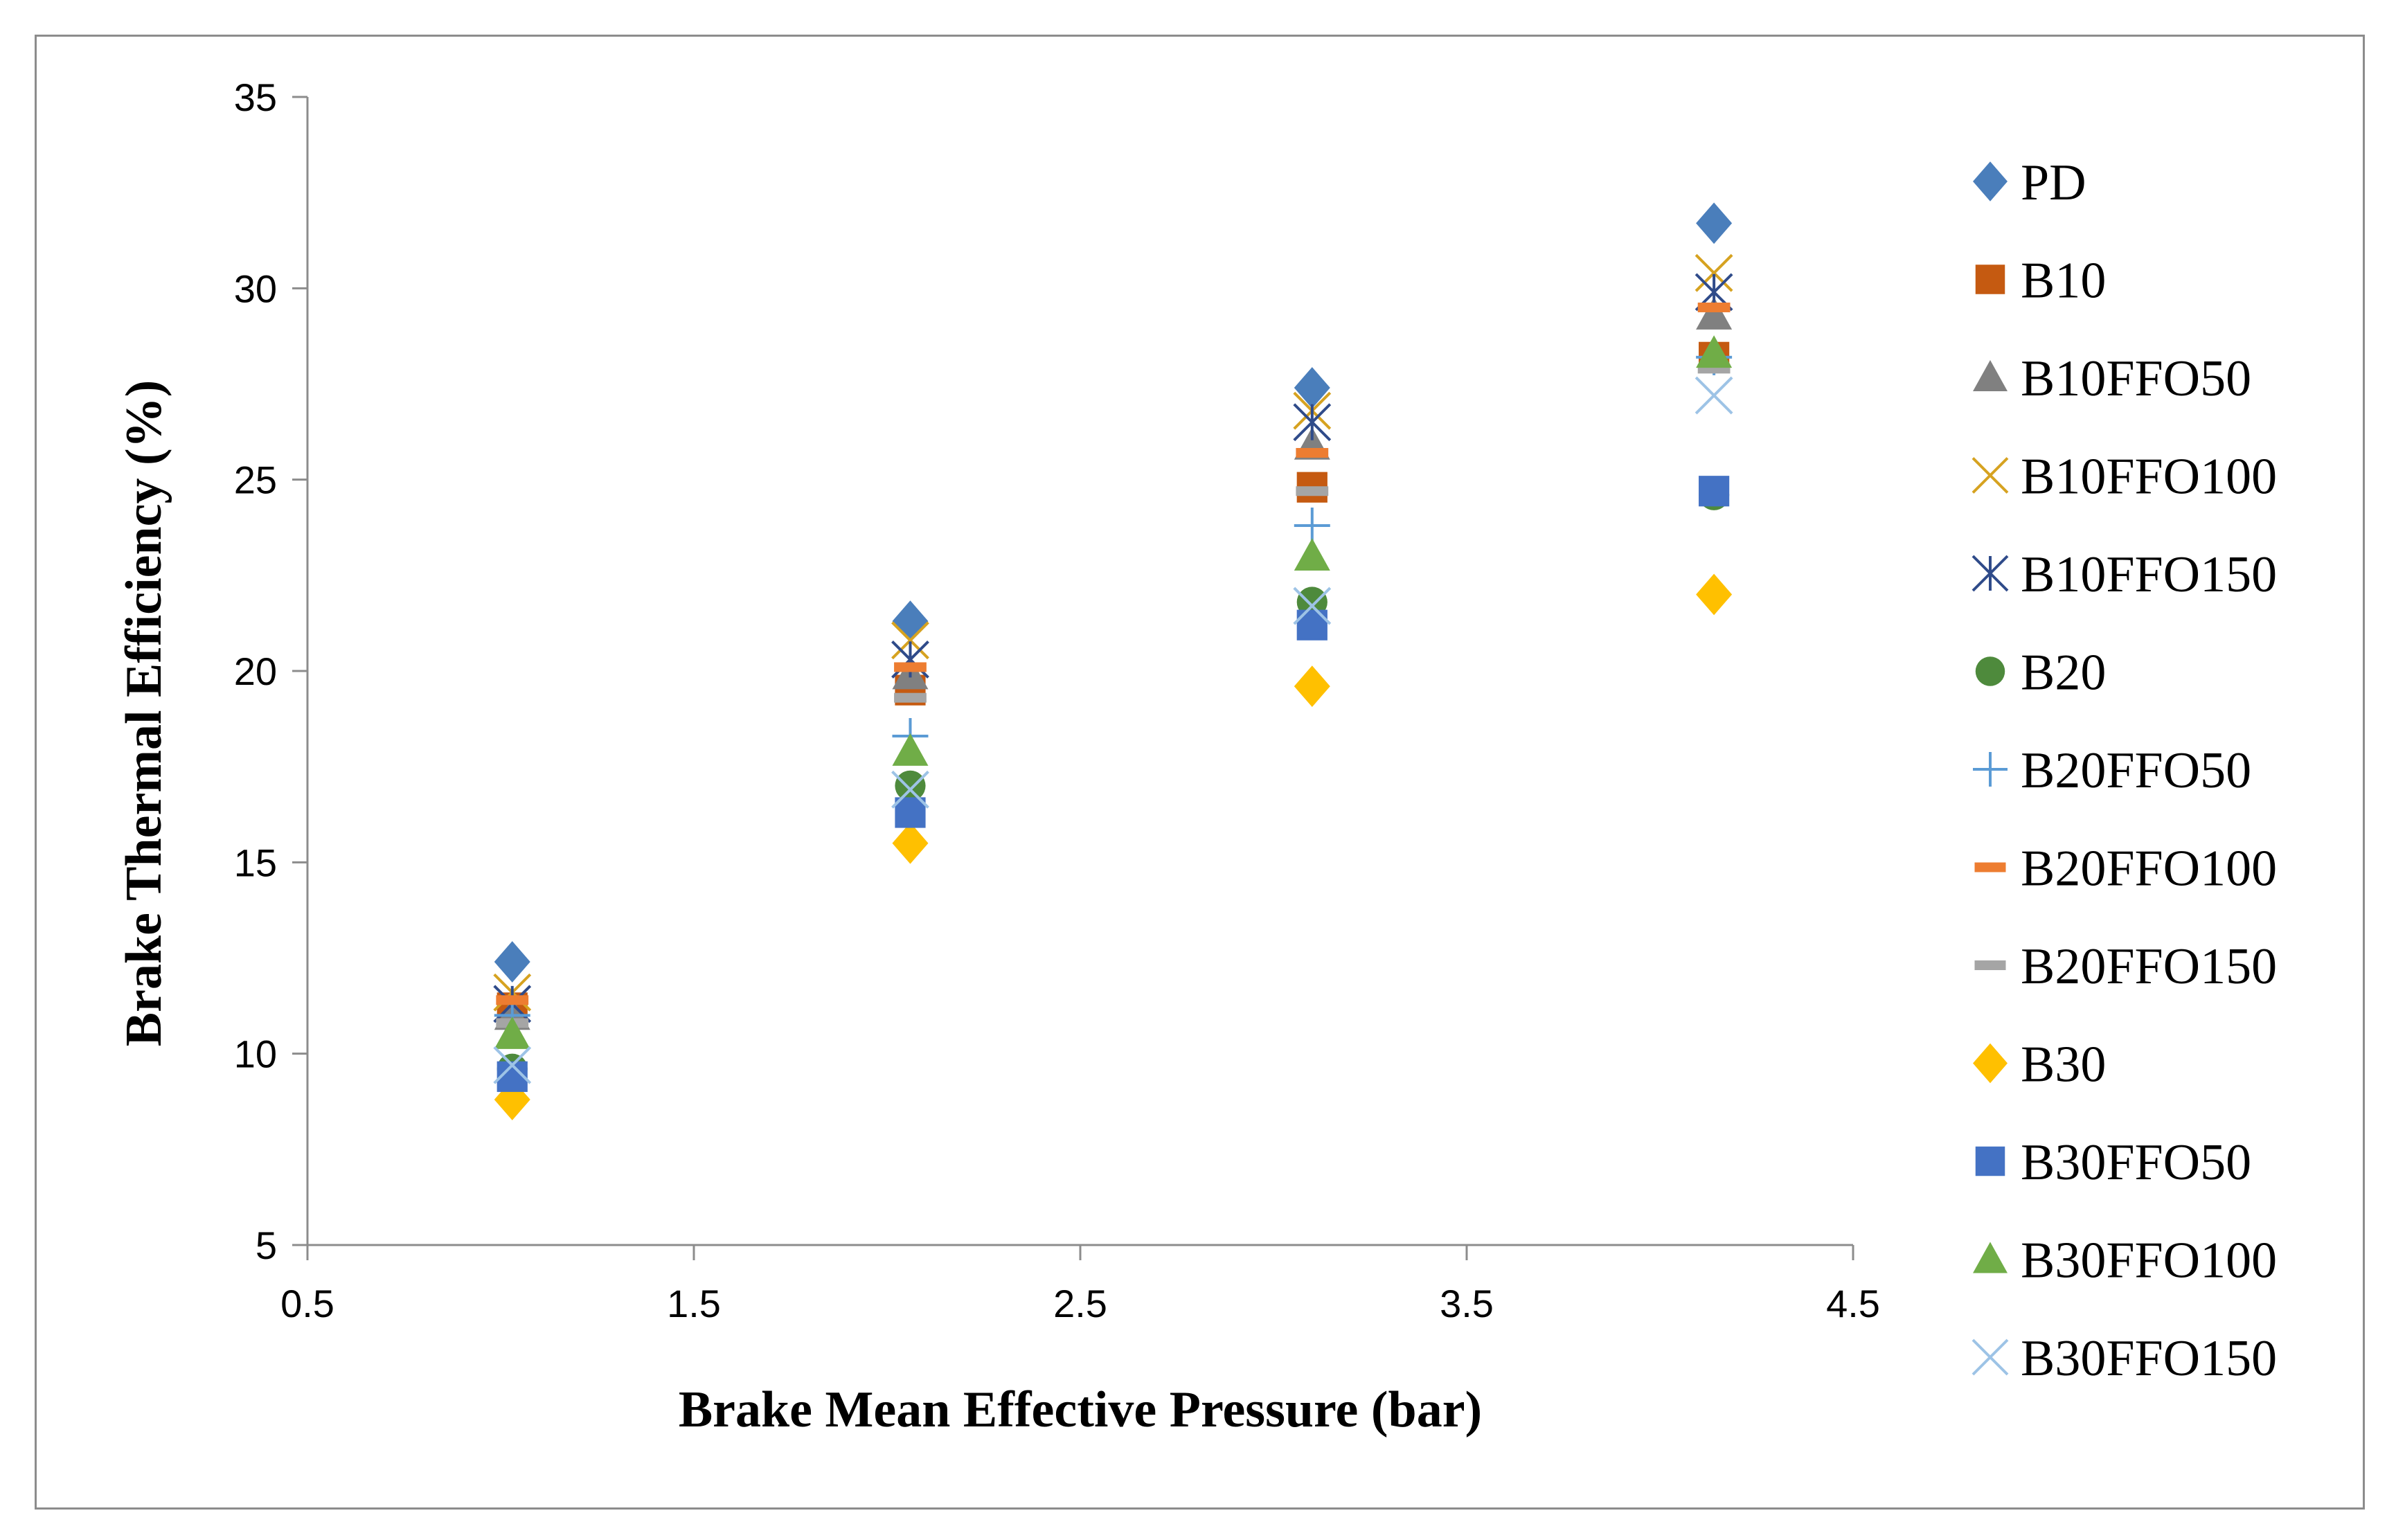 Image resolution: width=2396 pixels, height=1540 pixels. I want to click on legend-marker-b10ffo150, so click(1991, 574).